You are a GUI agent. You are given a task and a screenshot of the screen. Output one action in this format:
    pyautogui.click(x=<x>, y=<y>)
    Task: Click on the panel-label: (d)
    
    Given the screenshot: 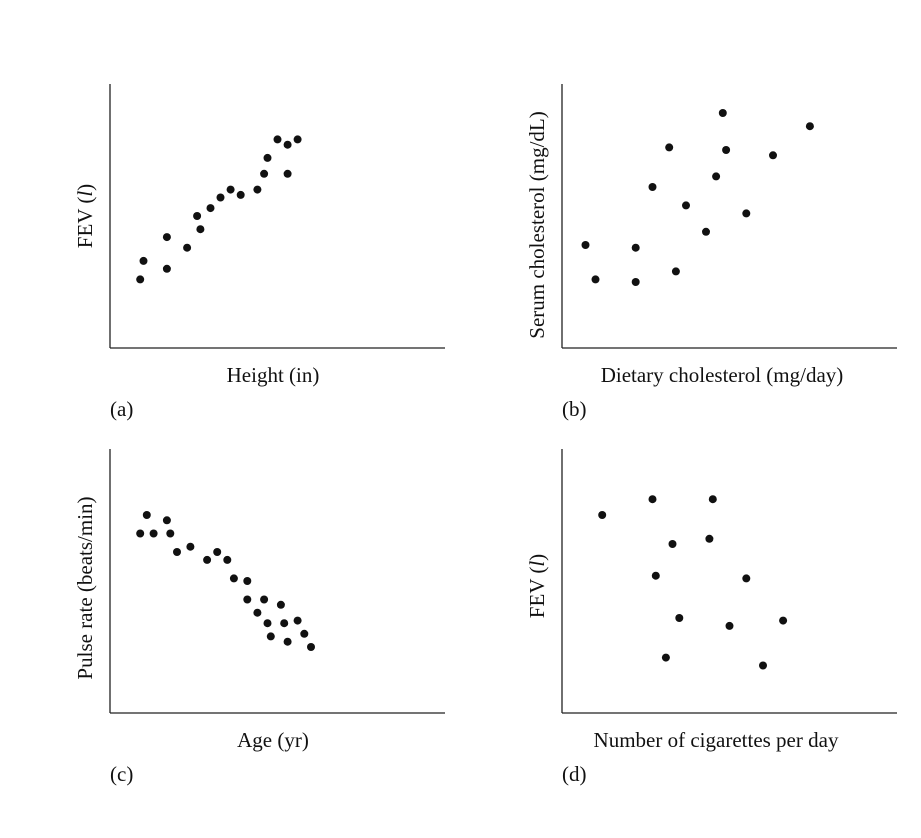 What is the action you would take?
    pyautogui.click(x=574, y=774)
    